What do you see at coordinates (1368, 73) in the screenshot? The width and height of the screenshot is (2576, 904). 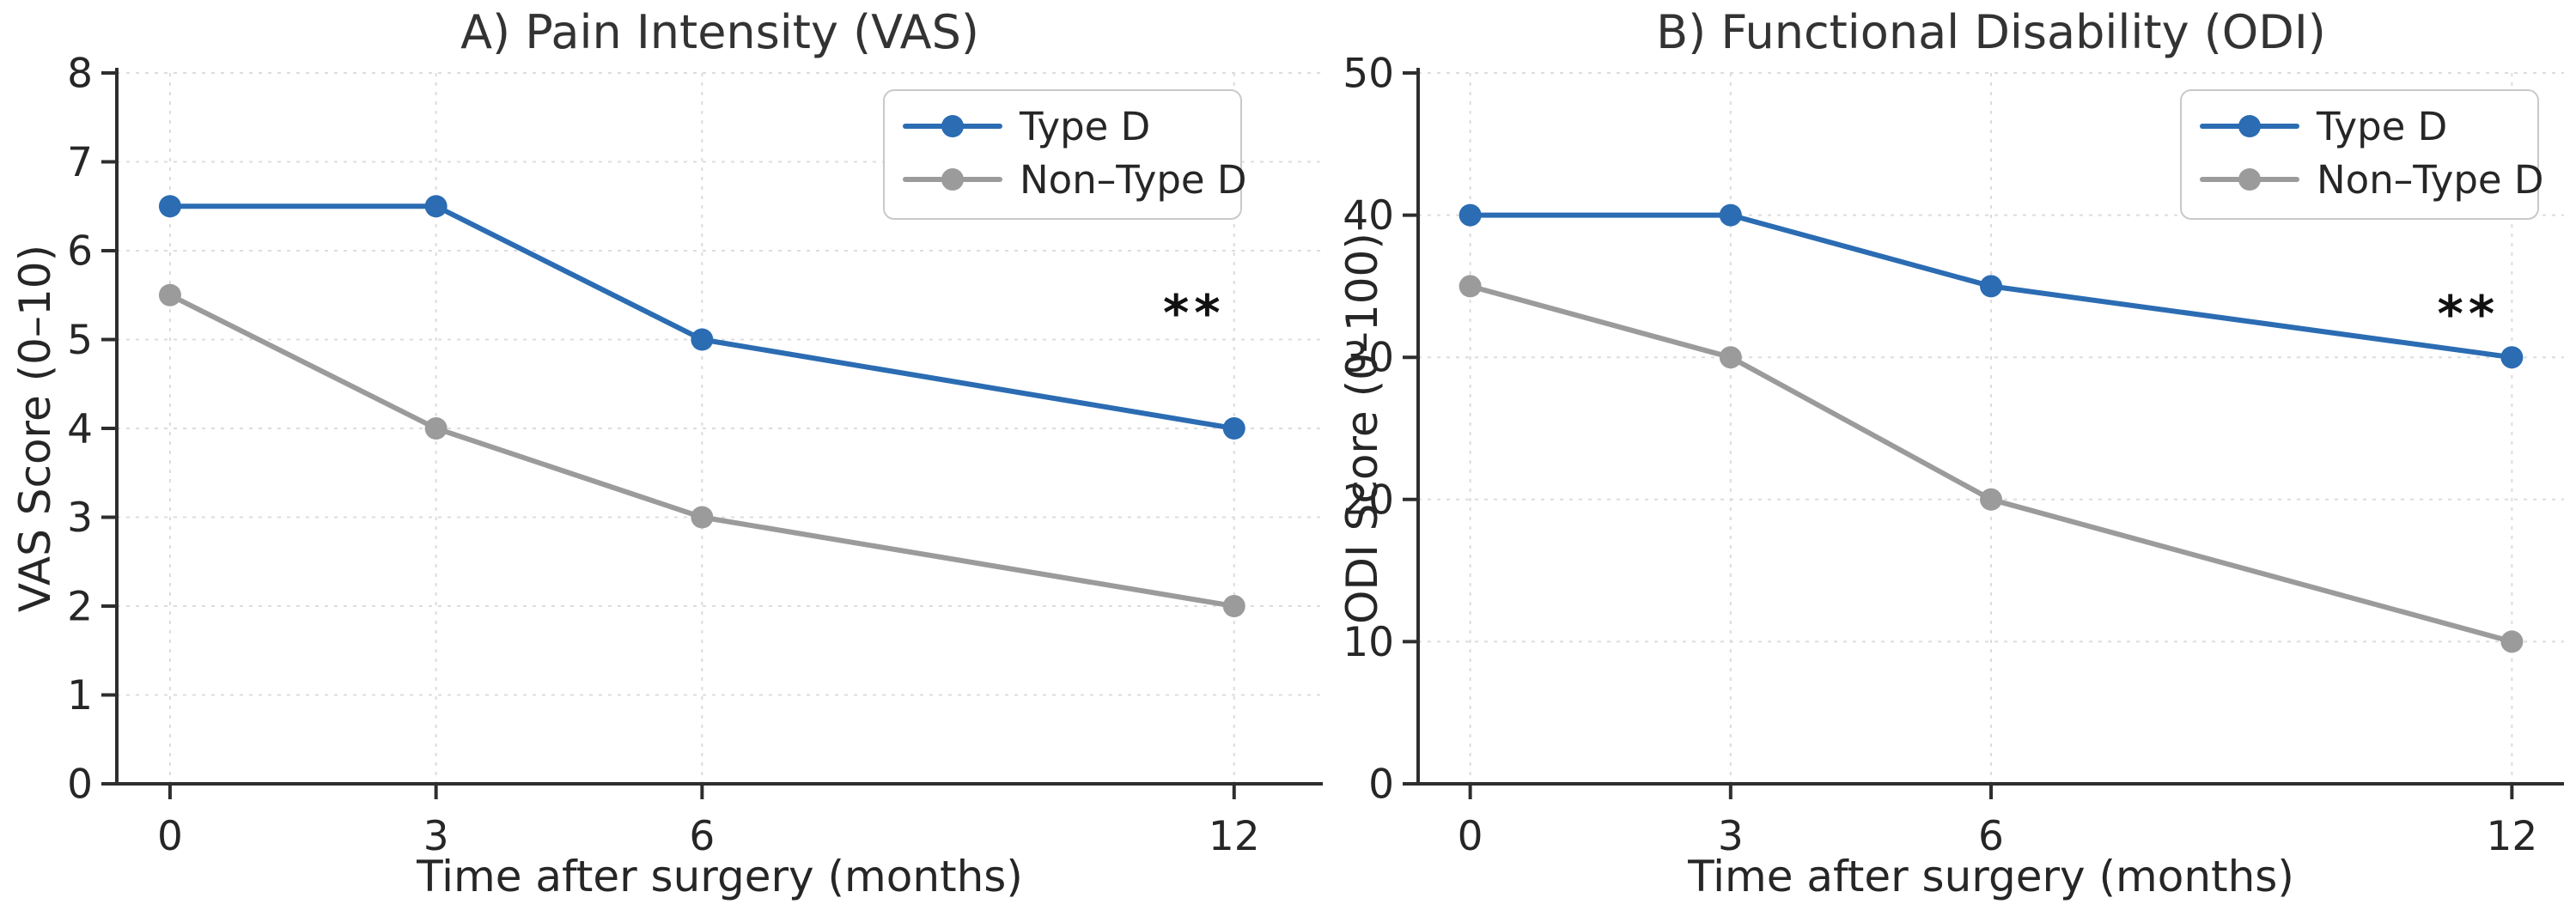 I see `y-tick-label: 50` at bounding box center [1368, 73].